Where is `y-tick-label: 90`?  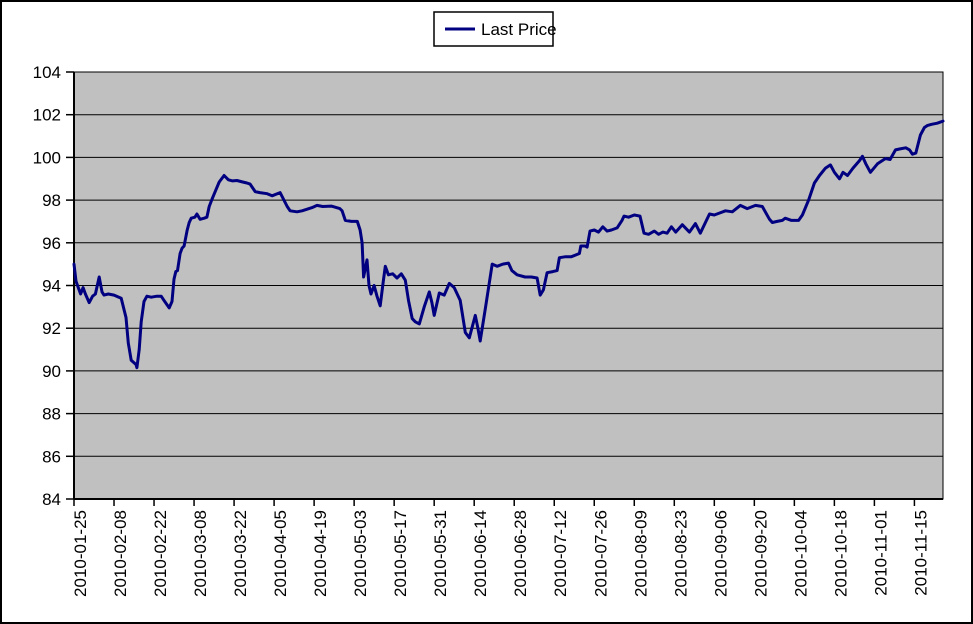
y-tick-label: 90 is located at coordinates (51, 371).